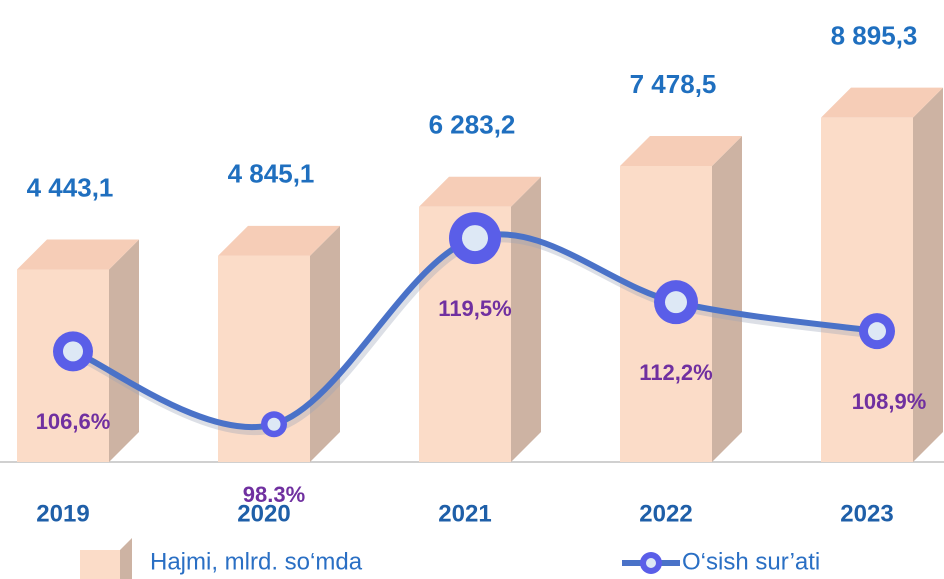 The width and height of the screenshot is (944, 579). Describe the element at coordinates (867, 289) in the screenshot. I see `bar-front` at that location.